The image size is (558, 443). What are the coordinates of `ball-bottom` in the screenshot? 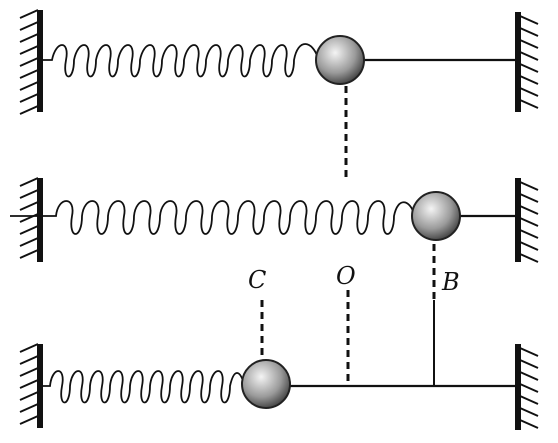 It's located at (266, 384).